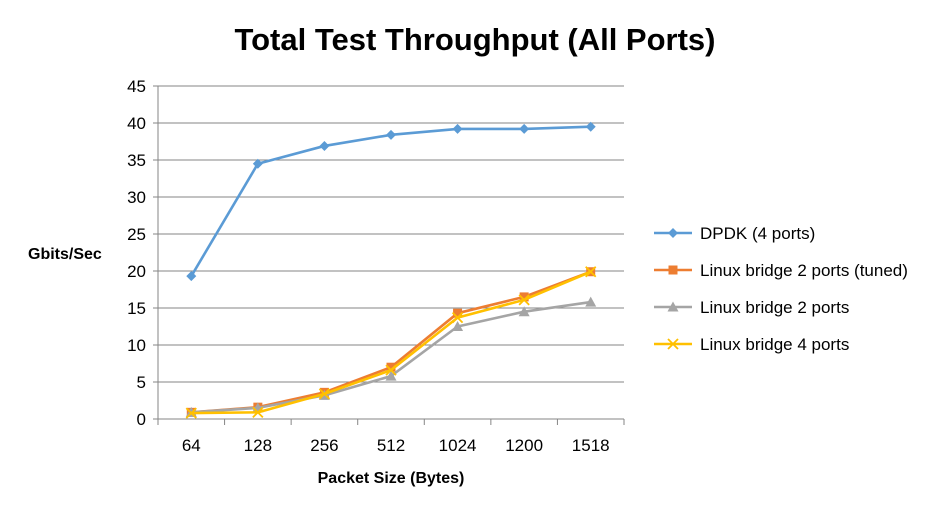  What do you see at coordinates (774, 307) in the screenshot?
I see `legend-label: Linux bridge 2 ports` at bounding box center [774, 307].